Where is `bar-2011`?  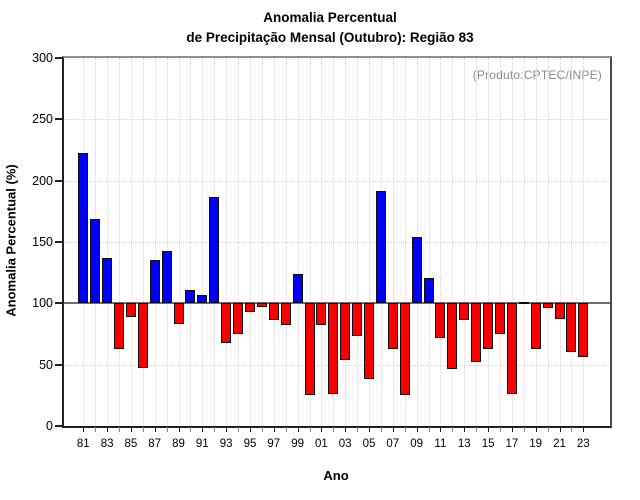 bar-2011 is located at coordinates (440, 320).